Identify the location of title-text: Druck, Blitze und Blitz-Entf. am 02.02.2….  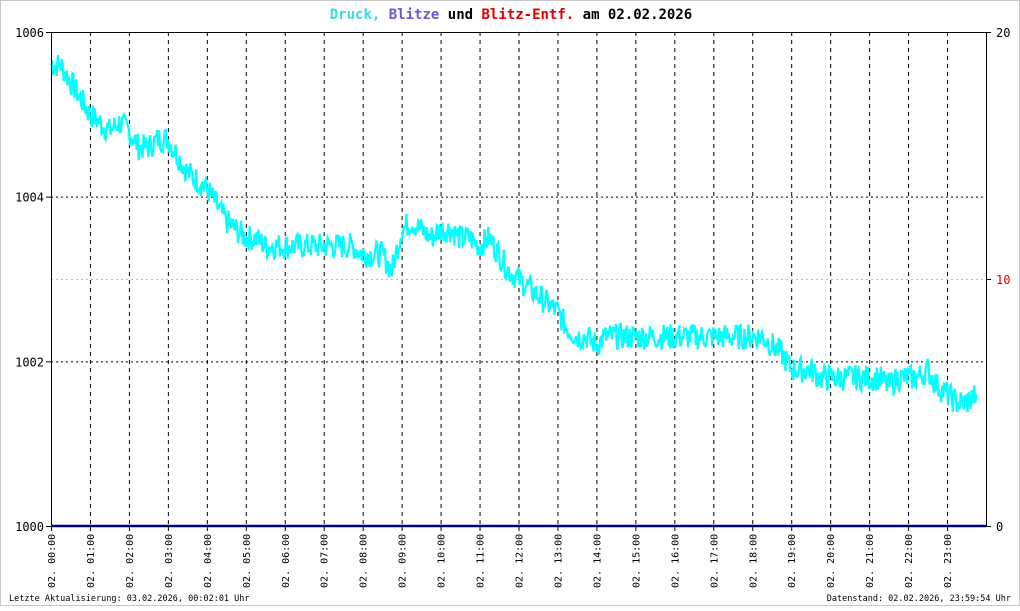
(511, 15).